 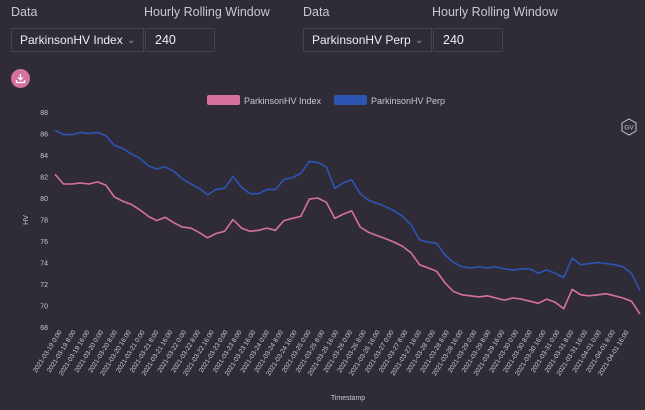 I want to click on x-tick-label: 2021-03-25 0:00, so click(x=297, y=351).